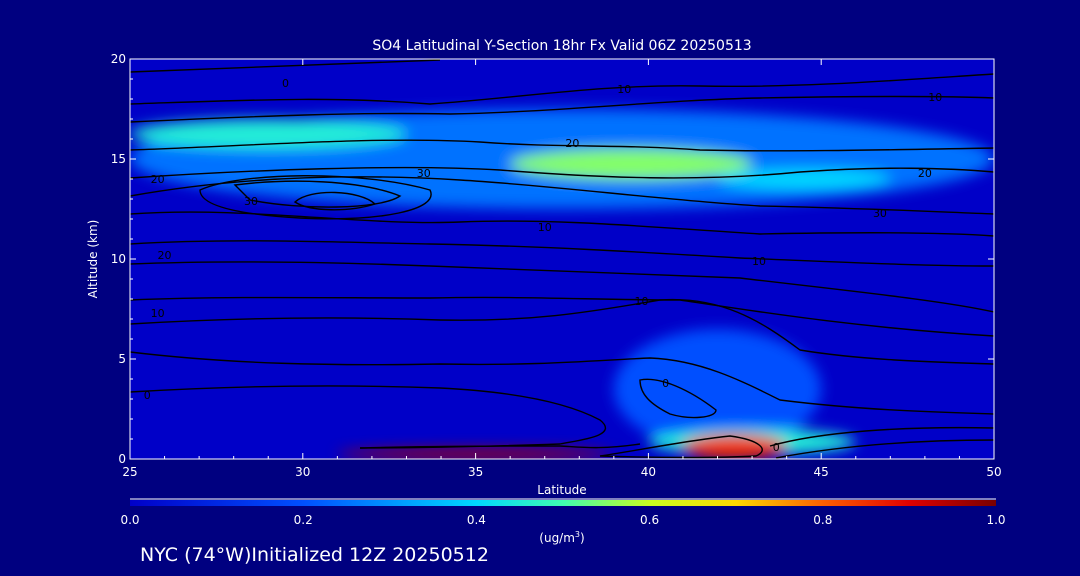 The image size is (1080, 576). What do you see at coordinates (129, 472) in the screenshot?
I see `x-tick-label: 25` at bounding box center [129, 472].